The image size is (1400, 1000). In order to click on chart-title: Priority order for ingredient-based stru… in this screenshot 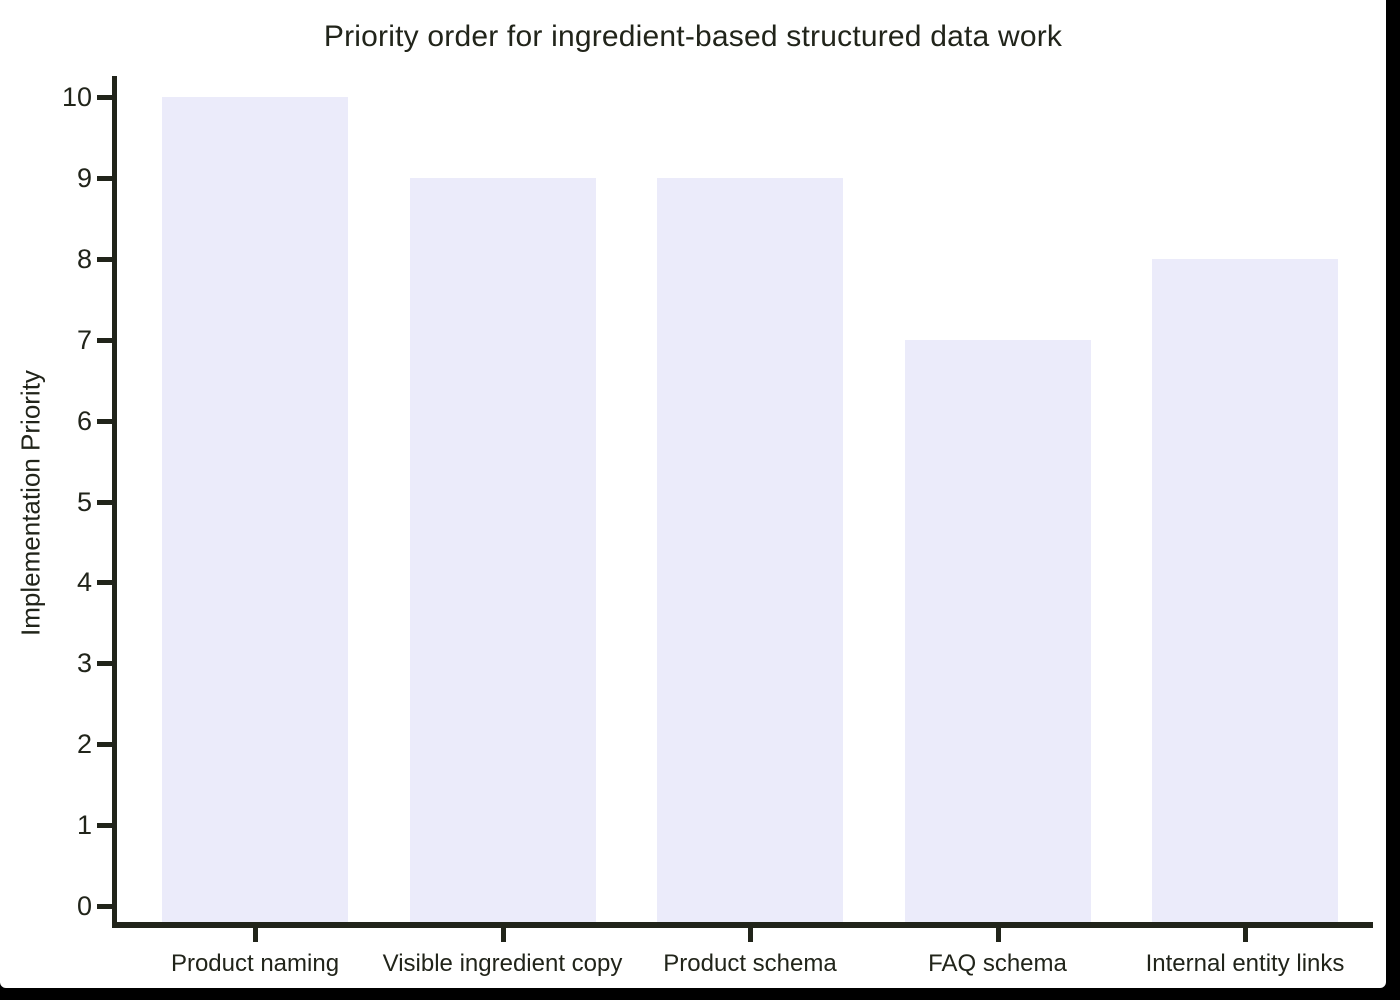, I will do `click(693, 36)`.